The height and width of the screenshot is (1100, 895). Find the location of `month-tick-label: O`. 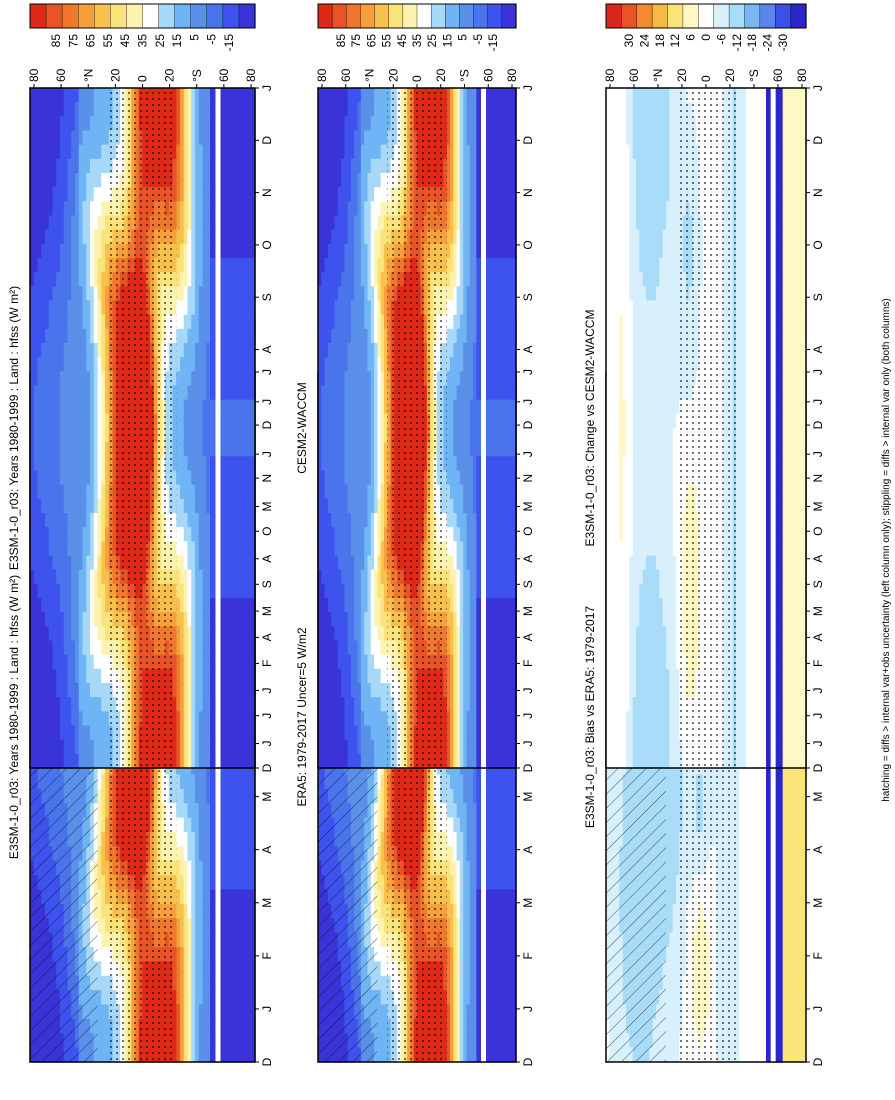

month-tick-label: O is located at coordinates (267, 531).